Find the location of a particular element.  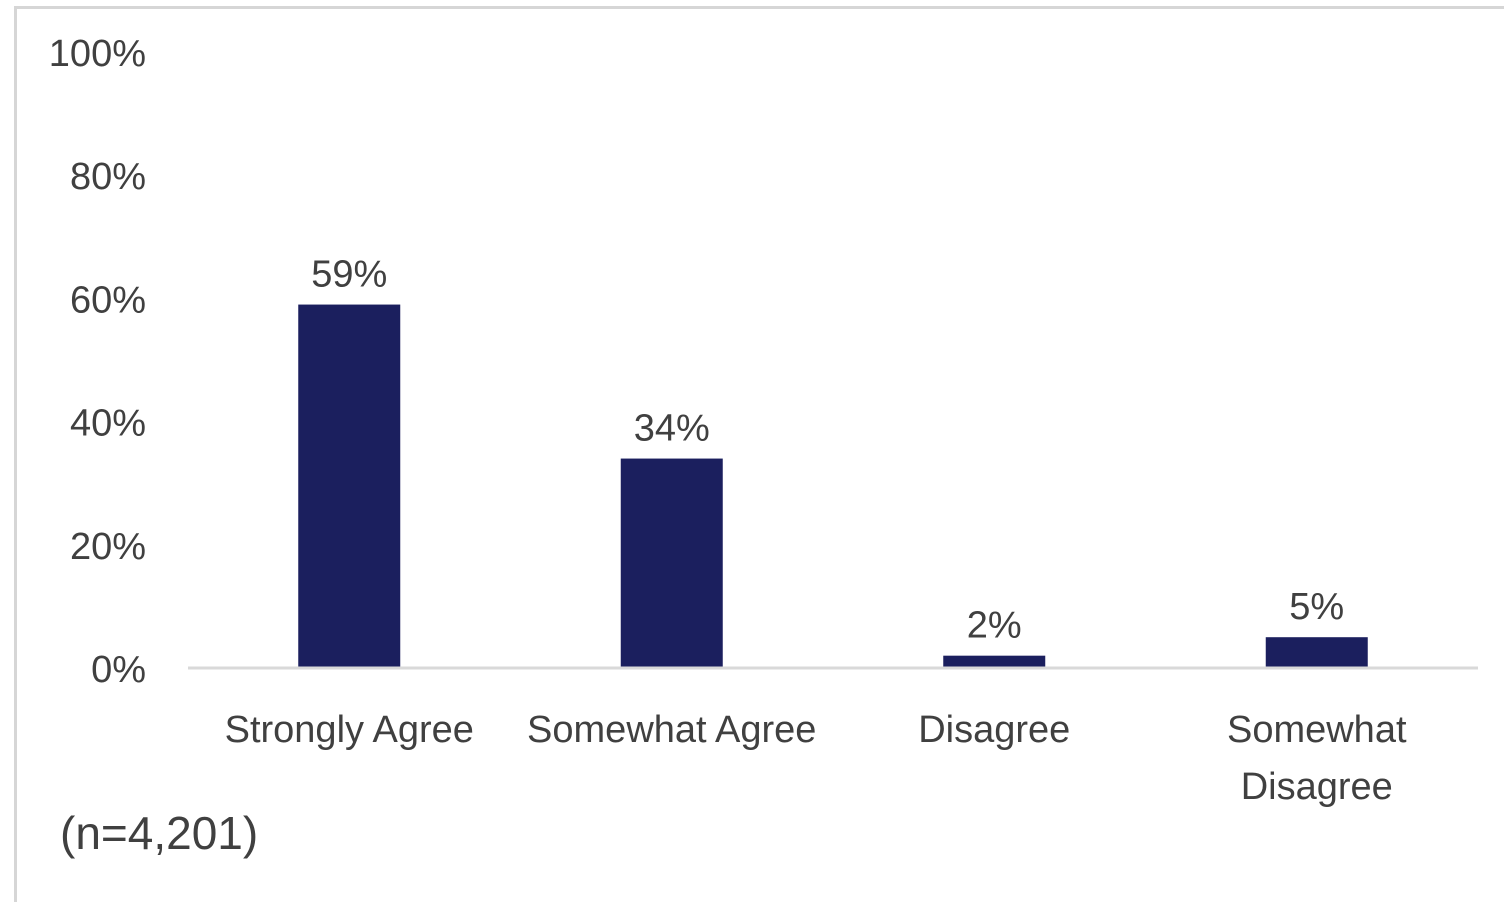

y-tick-label: 40% is located at coordinates (108, 424).